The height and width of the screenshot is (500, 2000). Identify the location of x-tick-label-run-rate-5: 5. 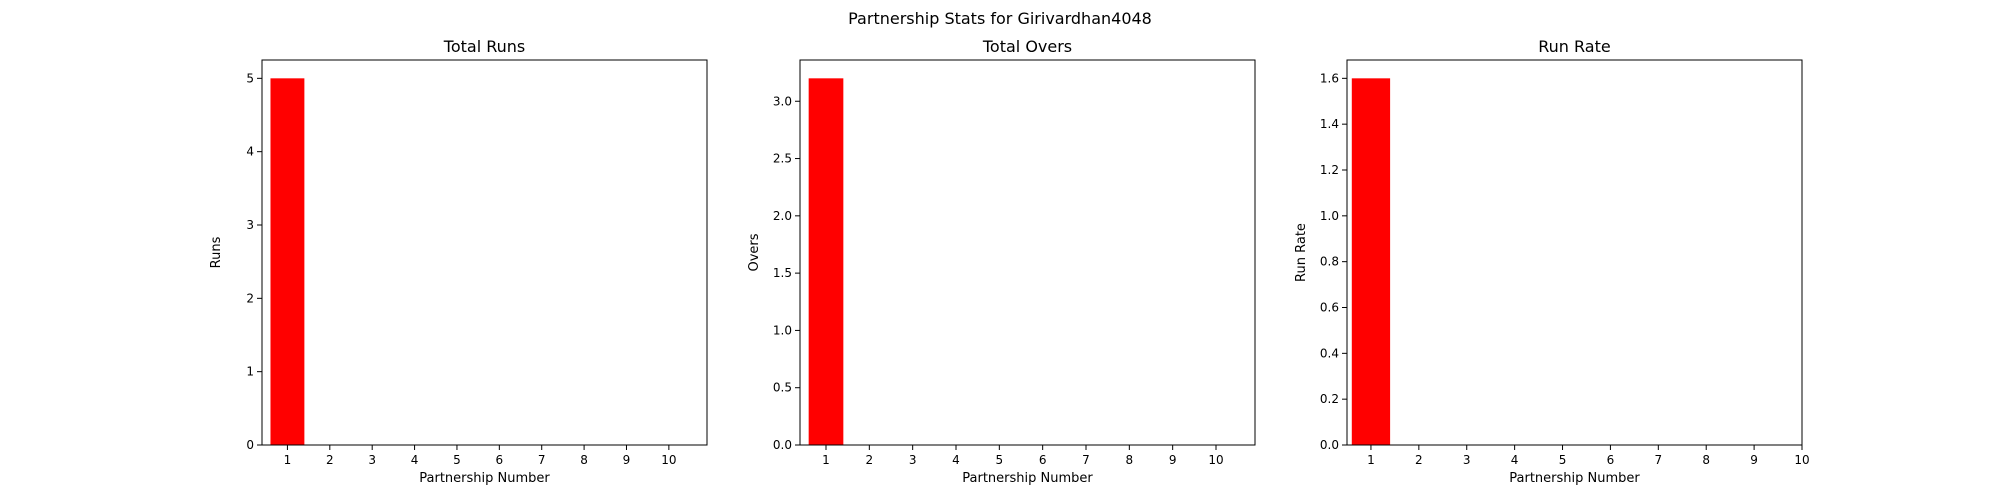
(1563, 460).